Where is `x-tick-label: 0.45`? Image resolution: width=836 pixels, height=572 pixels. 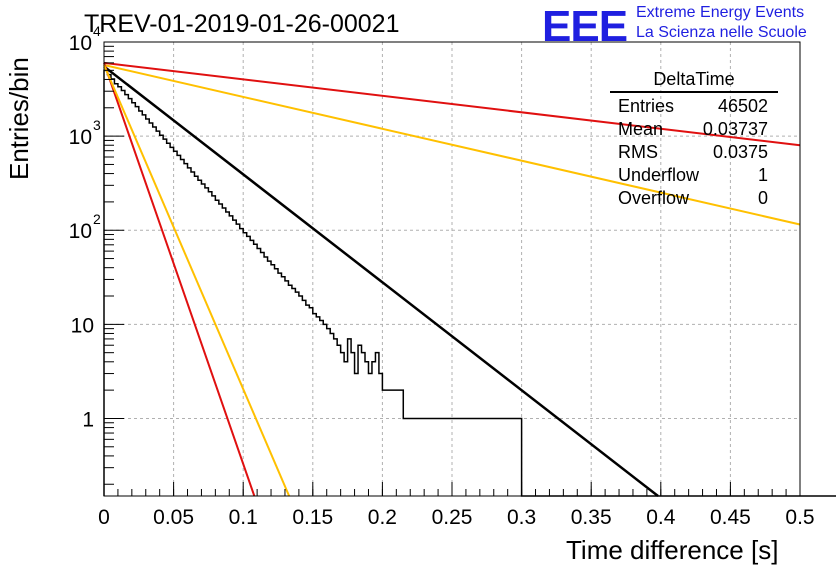 x-tick-label: 0.45 is located at coordinates (730, 517).